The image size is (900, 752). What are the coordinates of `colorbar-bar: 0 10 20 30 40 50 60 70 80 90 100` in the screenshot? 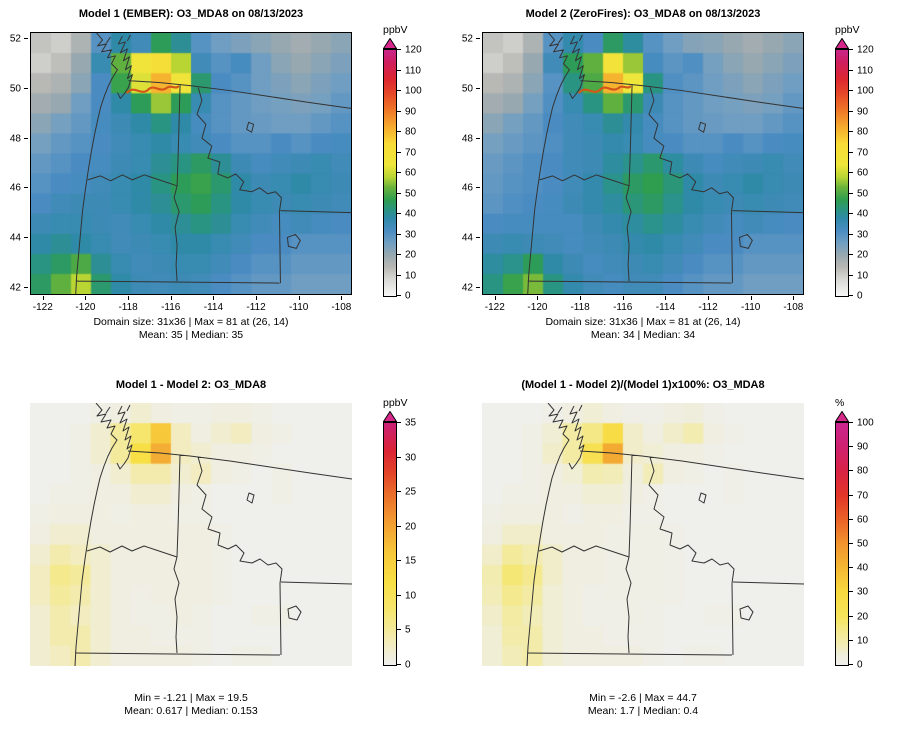 It's located at (854, 544).